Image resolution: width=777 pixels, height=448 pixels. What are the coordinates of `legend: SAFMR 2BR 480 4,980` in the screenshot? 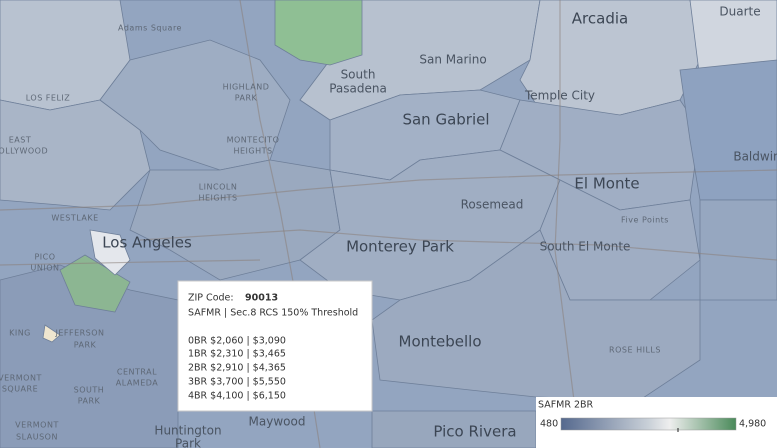 It's located at (656, 422).